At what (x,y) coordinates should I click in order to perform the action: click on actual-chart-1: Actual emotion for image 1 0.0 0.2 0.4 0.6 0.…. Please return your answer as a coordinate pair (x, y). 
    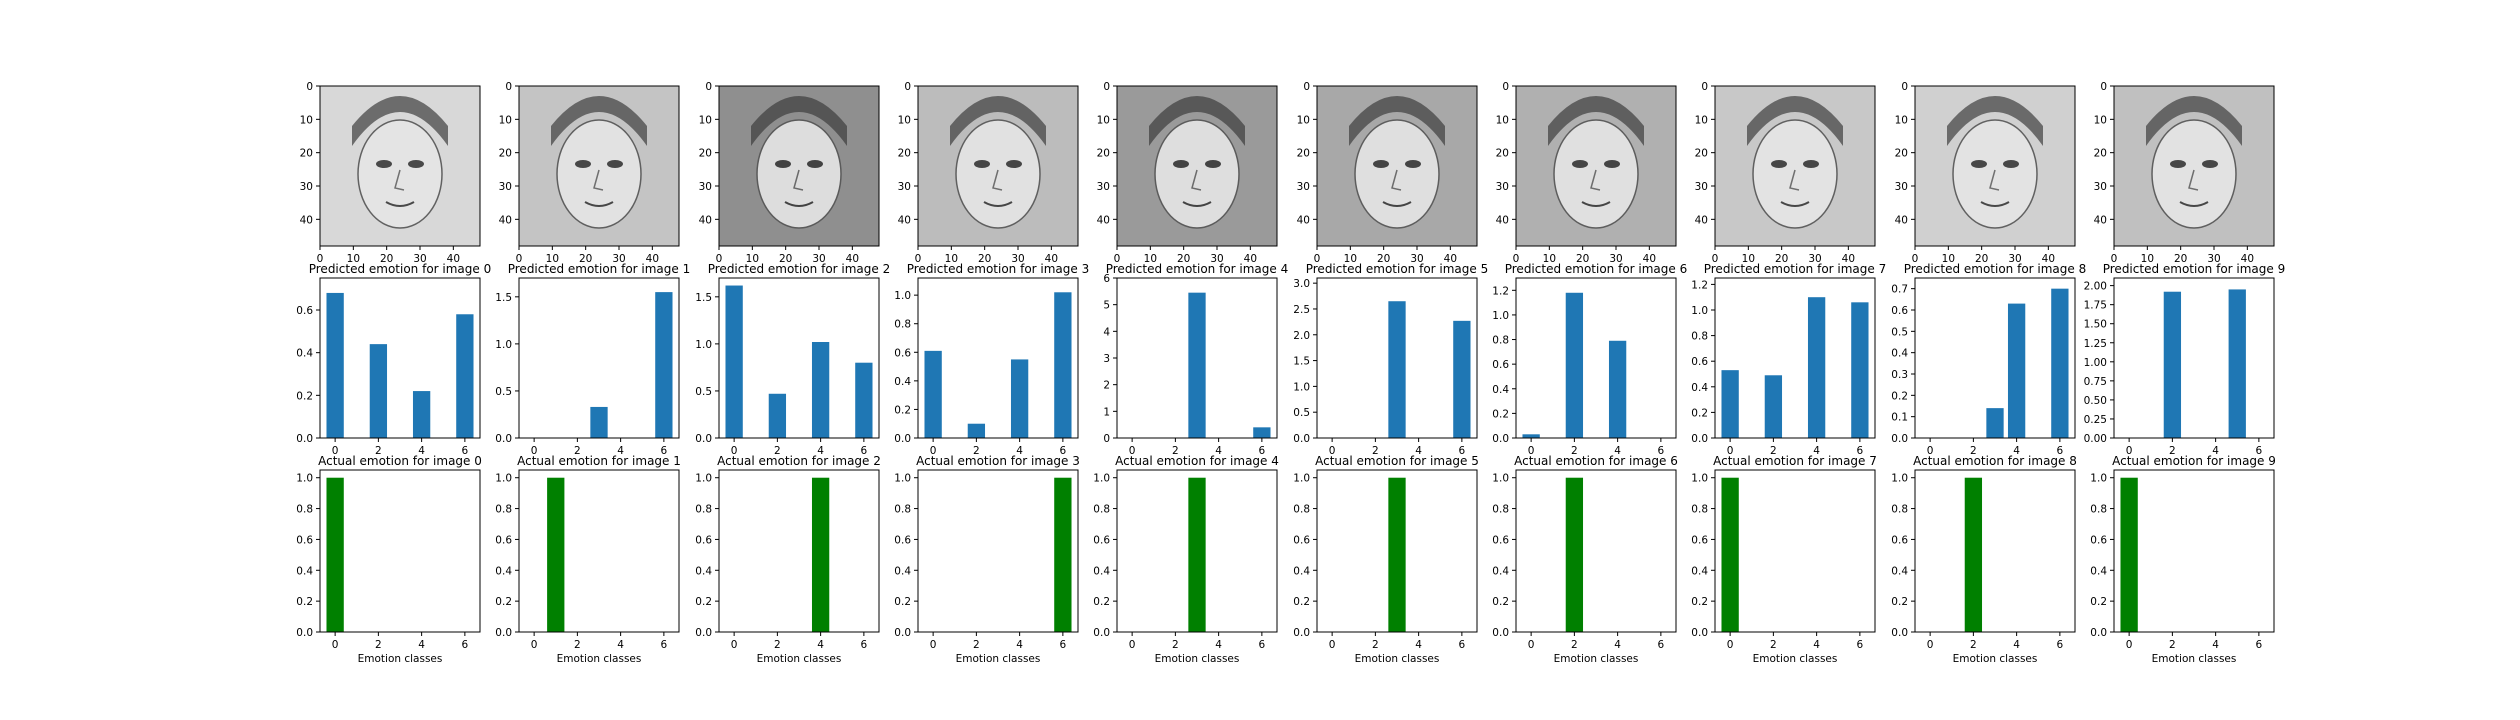
    Looking at the image, I should click on (588, 559).